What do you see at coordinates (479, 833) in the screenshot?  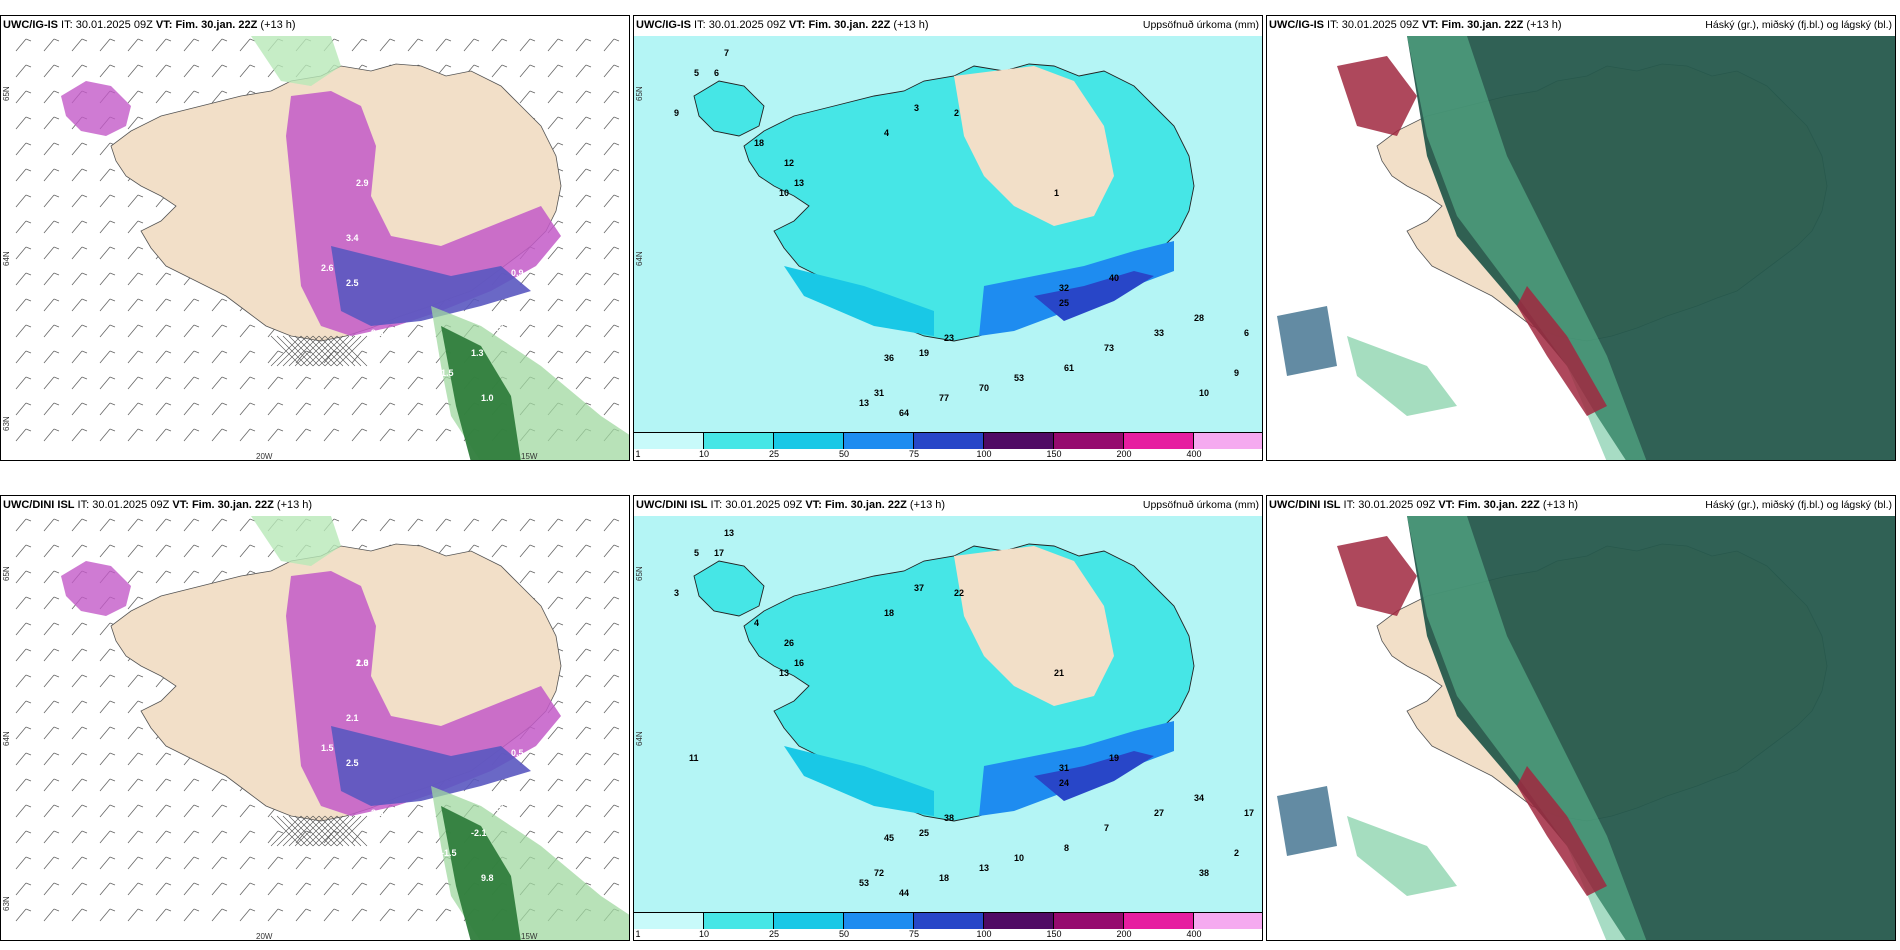 I see `value-label: -2.1` at bounding box center [479, 833].